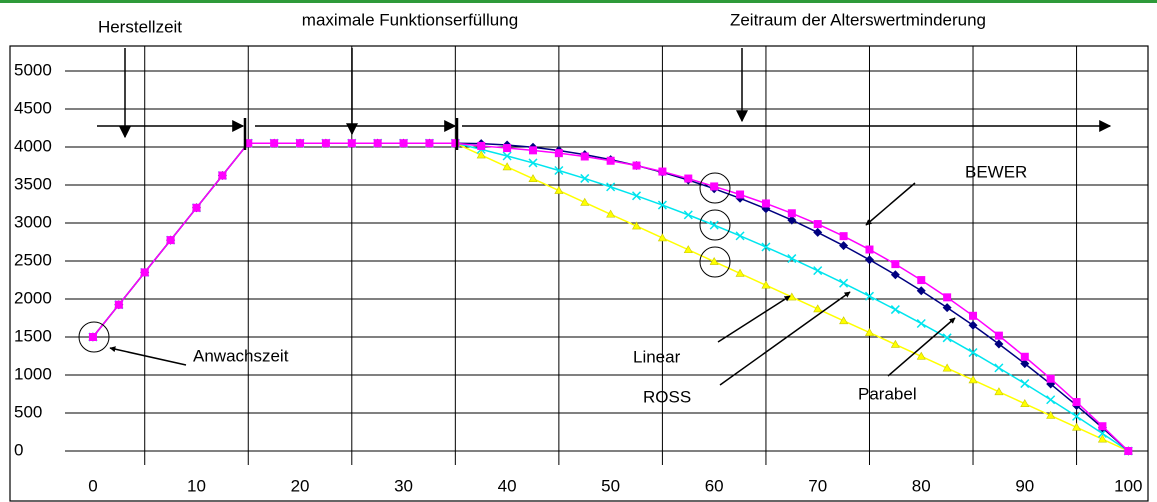 The image size is (1157, 502). What do you see at coordinates (241, 355) in the screenshot?
I see `annotation: Anwachszeit` at bounding box center [241, 355].